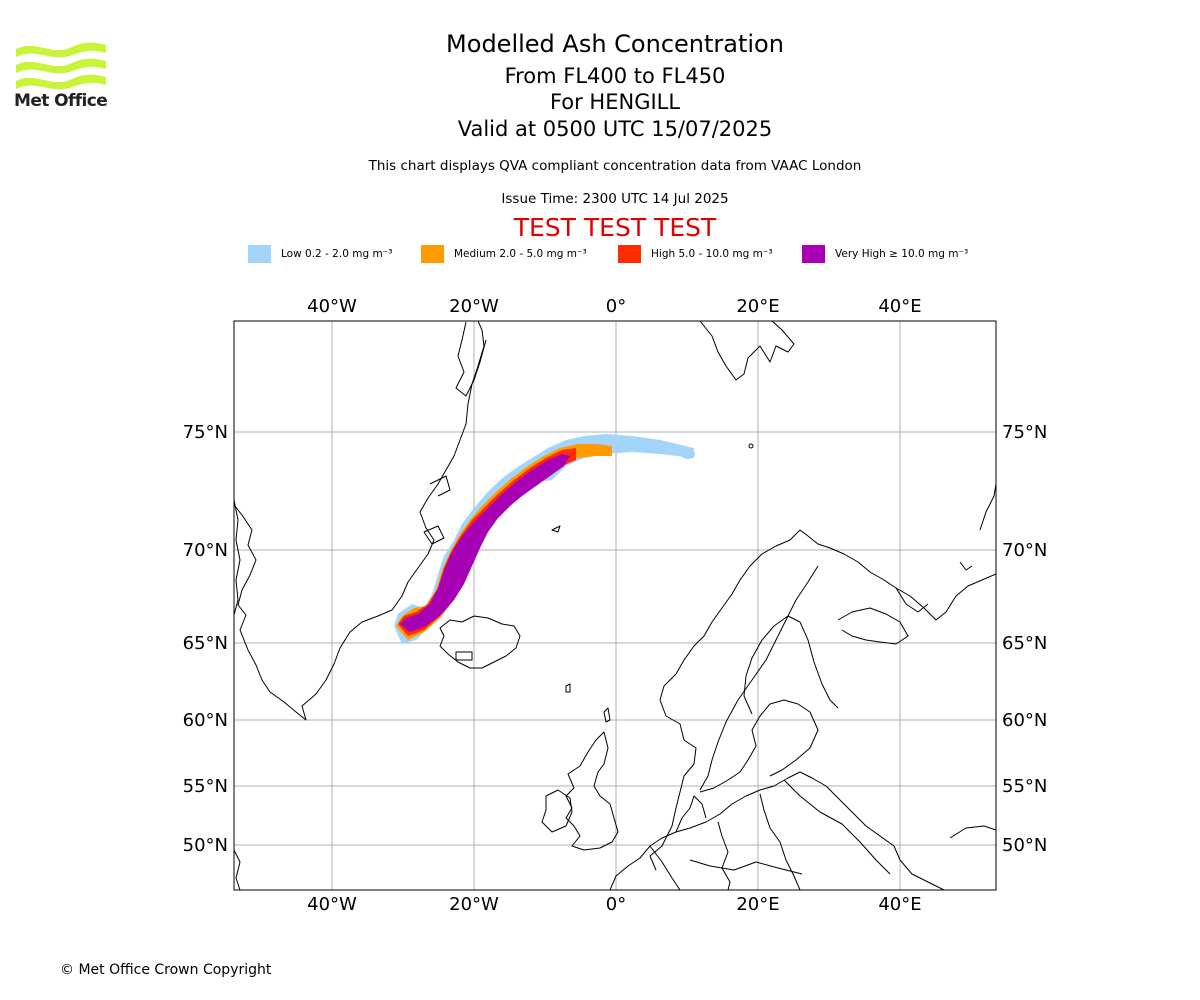  Describe the element at coordinates (432, 254) in the screenshot. I see `legend-swatch-medium` at that location.